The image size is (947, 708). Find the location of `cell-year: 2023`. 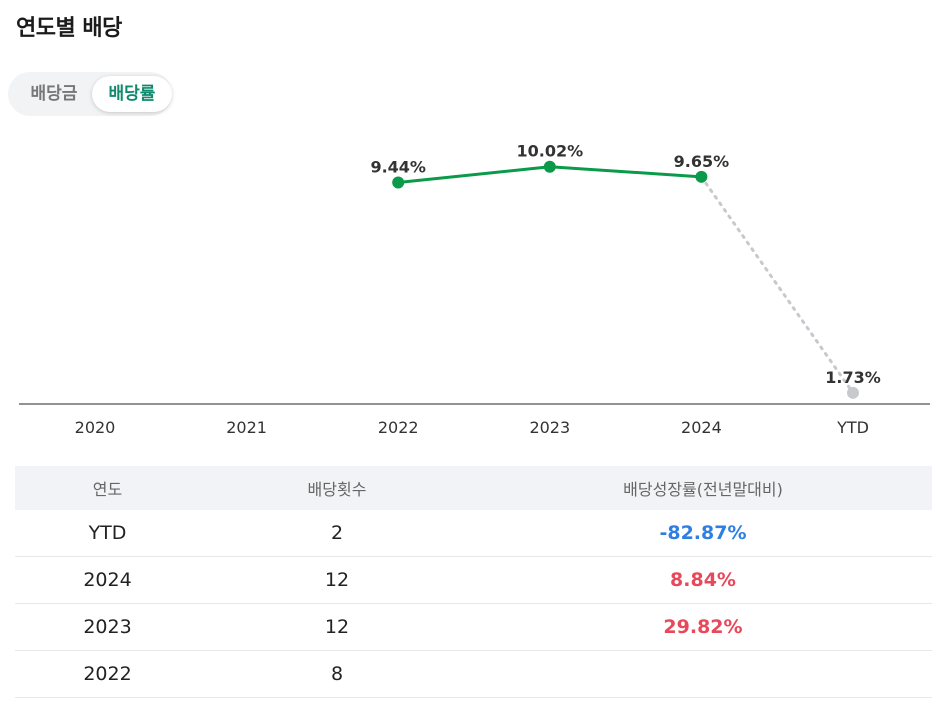

cell-year: 2023 is located at coordinates (107, 627).